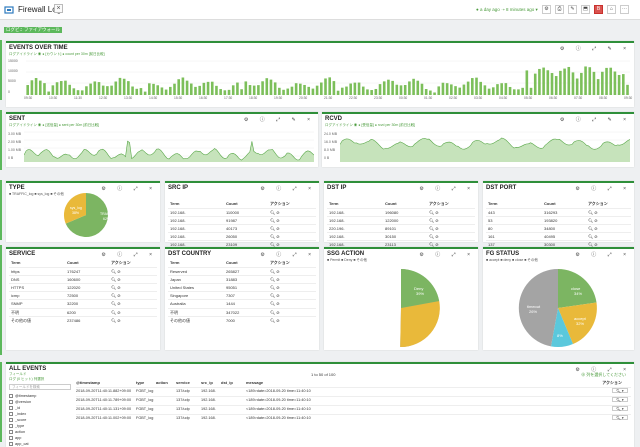 The image size is (640, 447). Describe the element at coordinates (15, 438) in the screenshot. I see `field-item: app` at that location.